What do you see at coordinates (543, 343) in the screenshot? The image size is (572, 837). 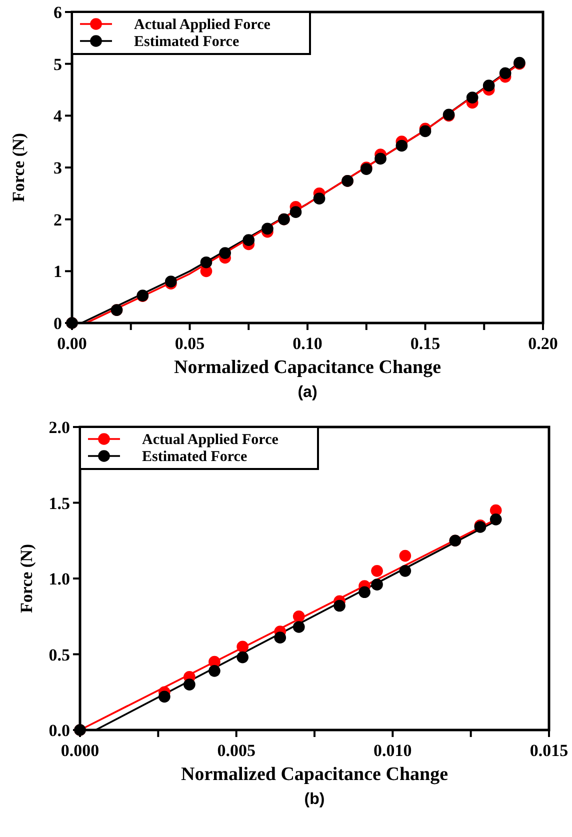 I see `x-tick-label: 0.20` at bounding box center [543, 343].